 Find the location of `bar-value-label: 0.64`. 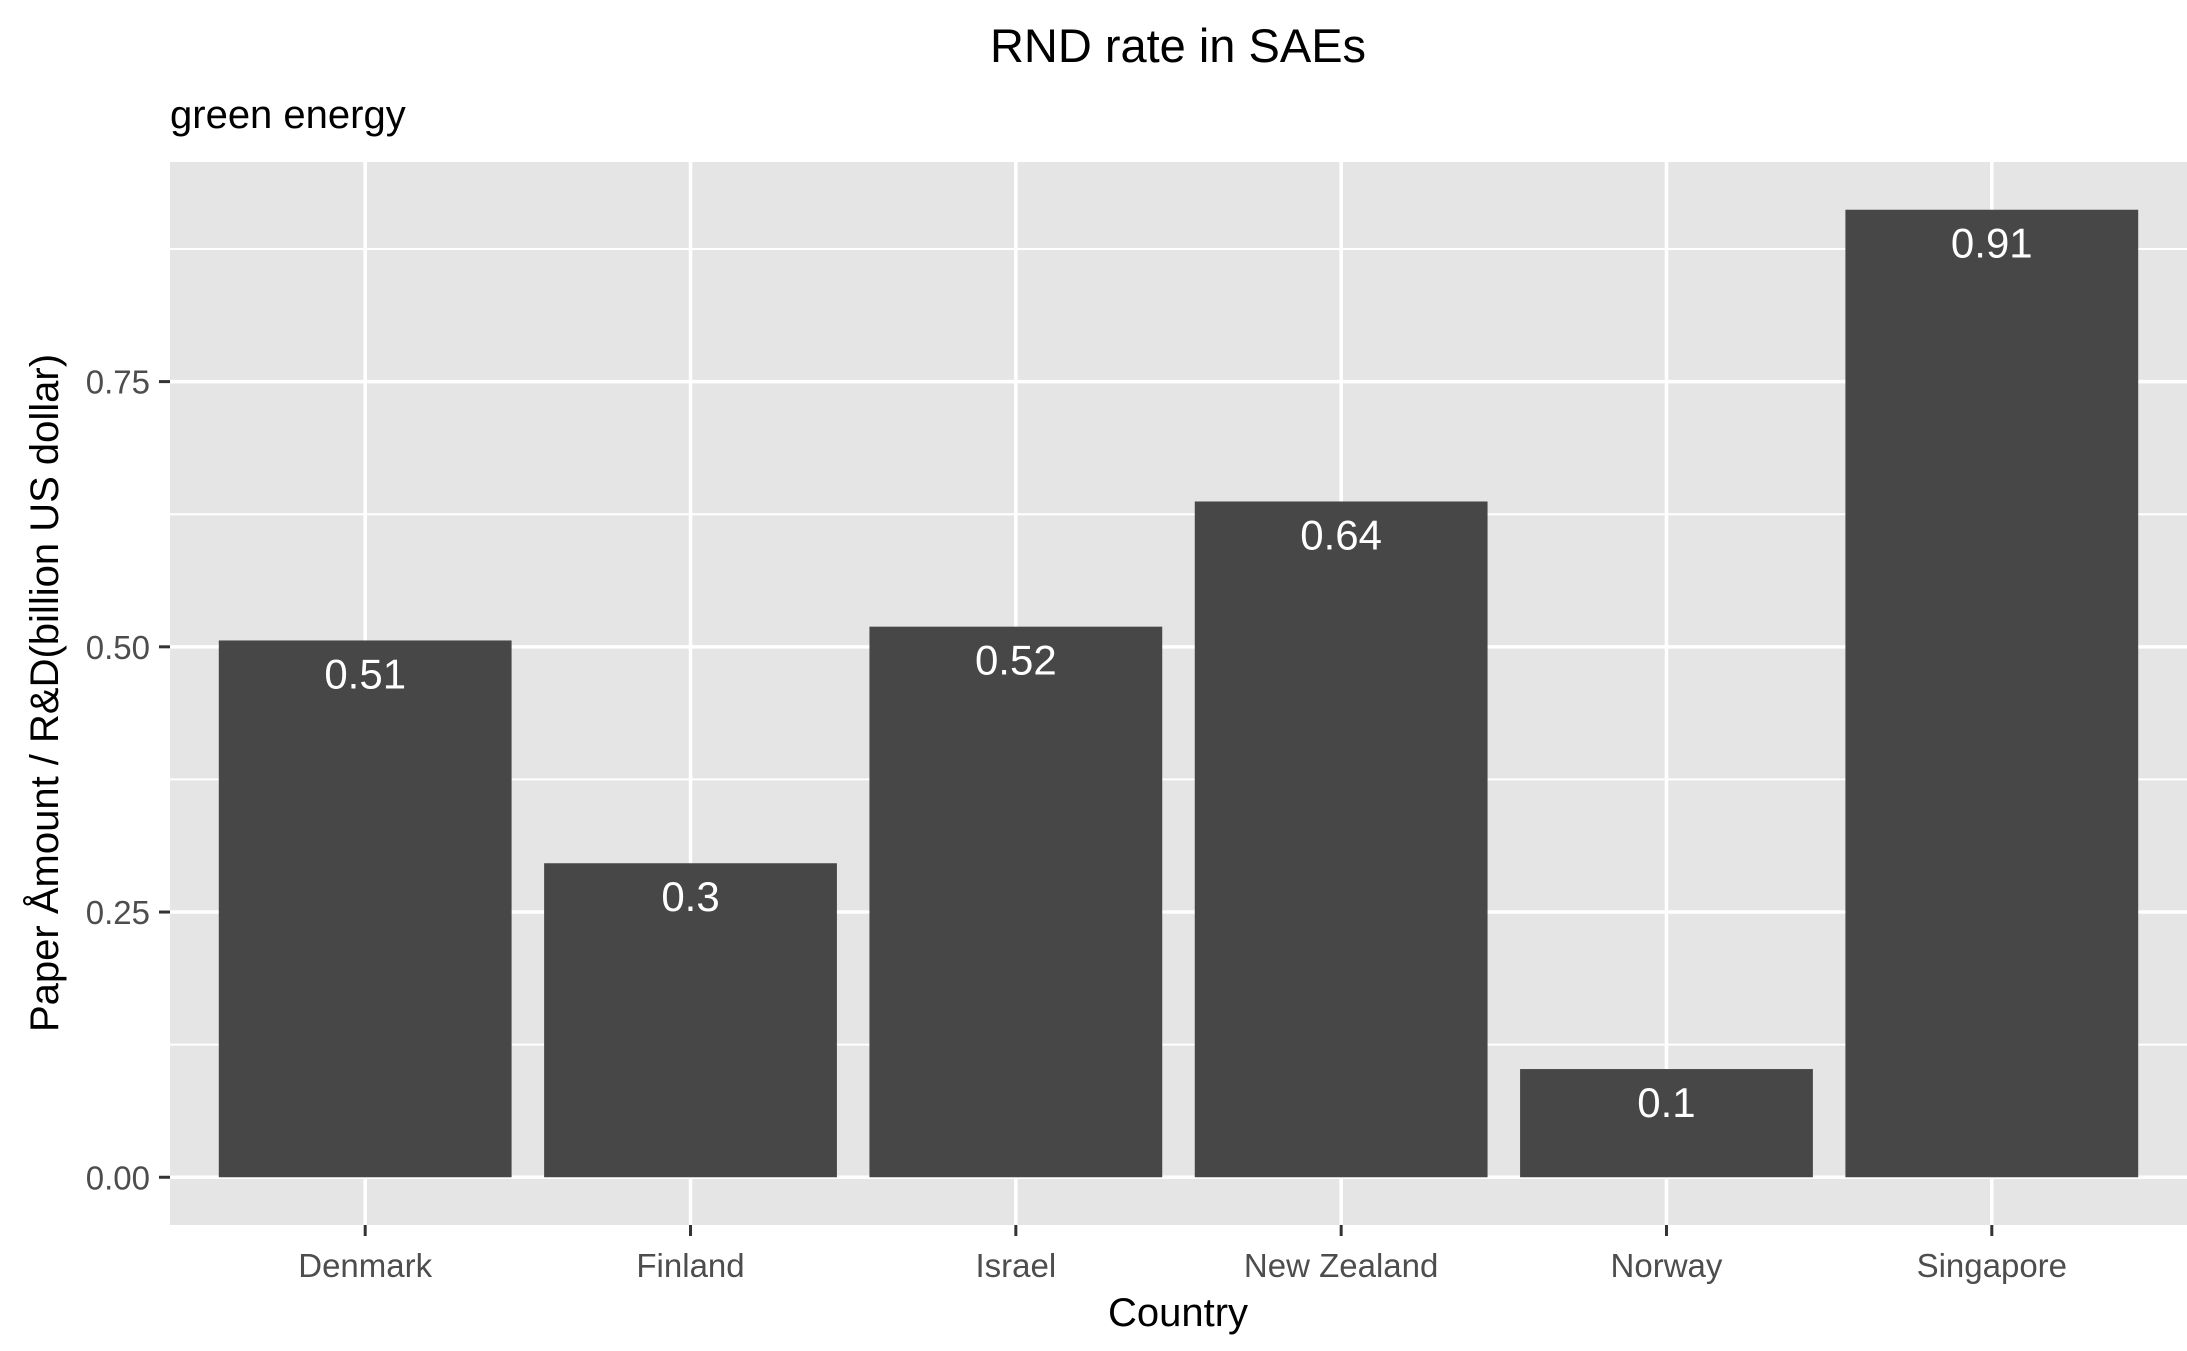

bar-value-label: 0.64 is located at coordinates (1341, 534).